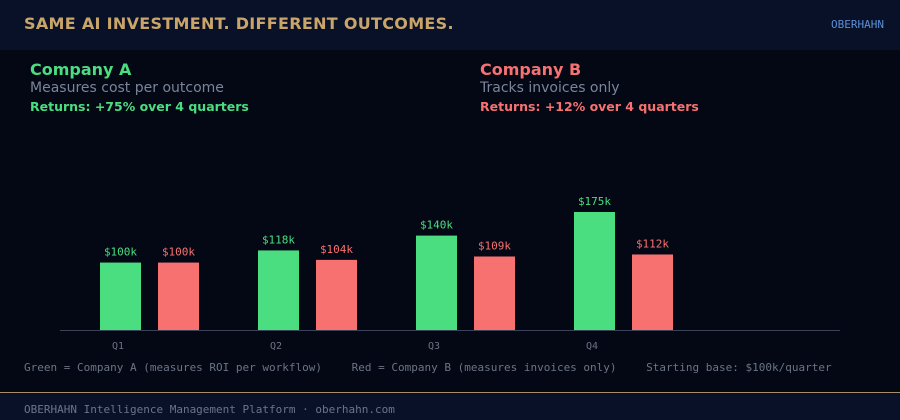  I want to click on bar-company-a-q4, so click(594, 271).